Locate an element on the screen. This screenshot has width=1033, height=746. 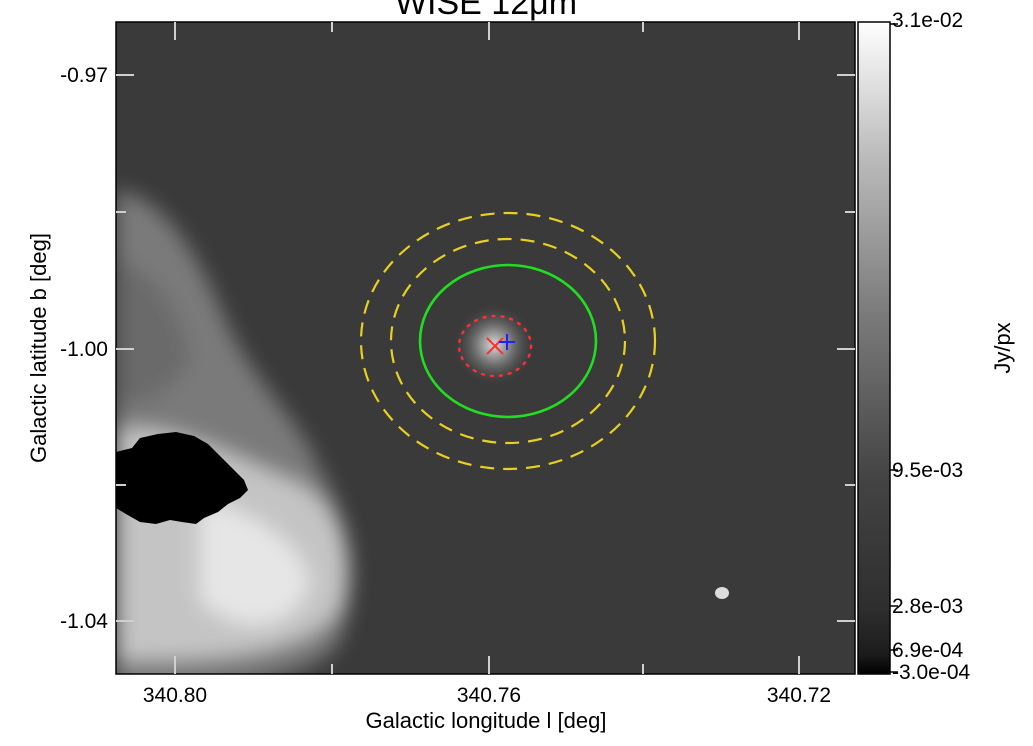
source-ellipse is located at coordinates (508, 341).